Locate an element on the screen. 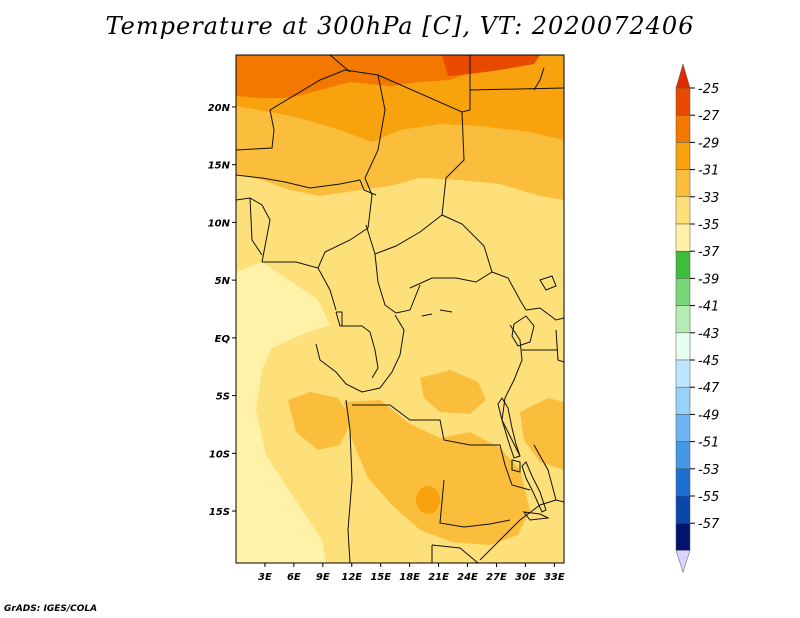 The width and height of the screenshot is (800, 618). lon-tick-label: 3E is located at coordinates (265, 577).